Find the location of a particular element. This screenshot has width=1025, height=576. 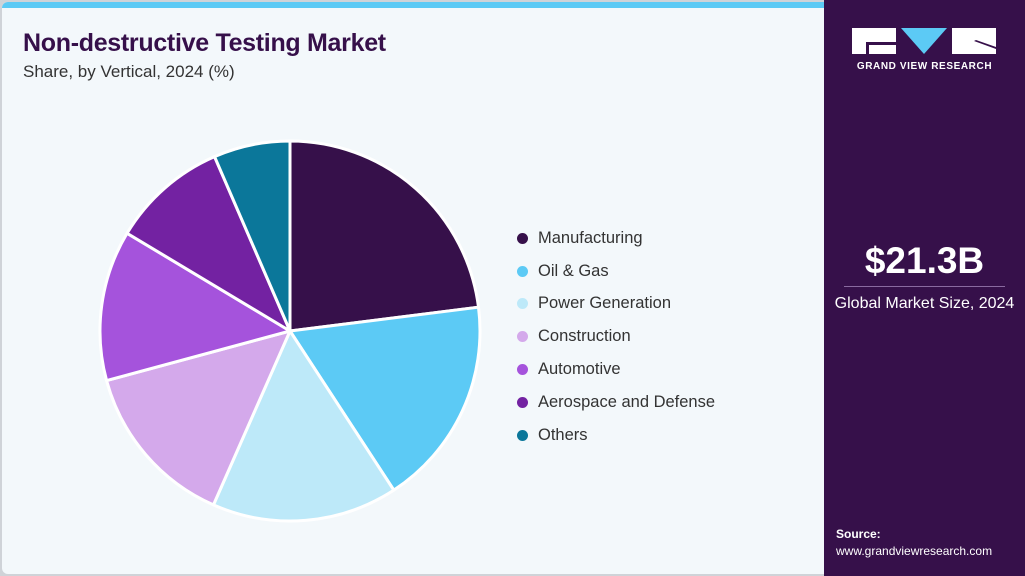

legend-label: Manufacturing is located at coordinates (590, 237).